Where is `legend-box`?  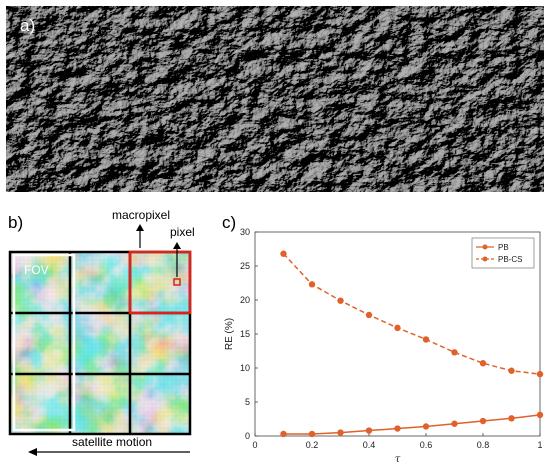 legend-box is located at coordinates (503, 253).